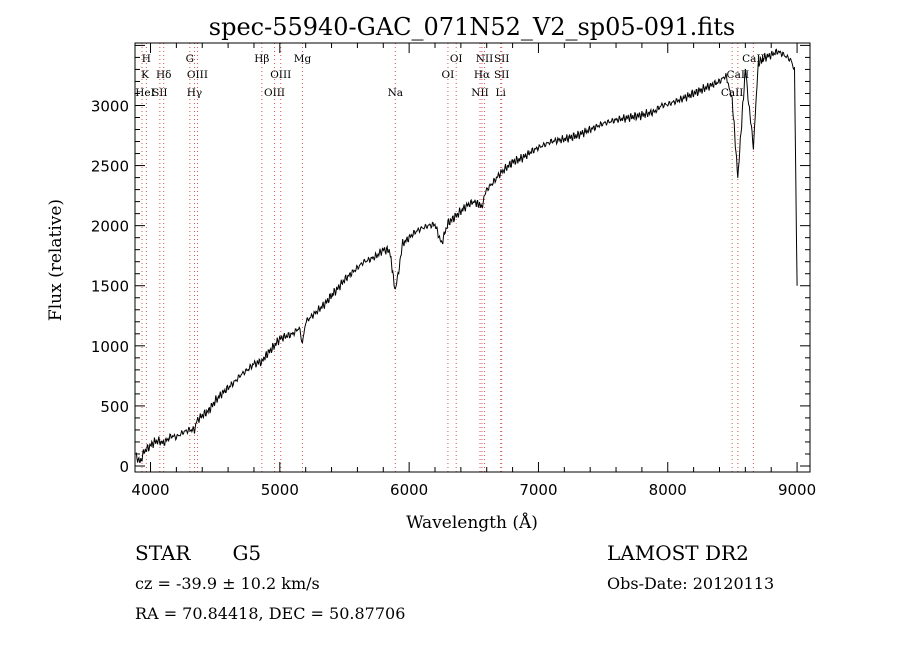 This screenshot has height=650, width=900. Describe the element at coordinates (194, 93) in the screenshot. I see `line-label: Hγ` at that location.